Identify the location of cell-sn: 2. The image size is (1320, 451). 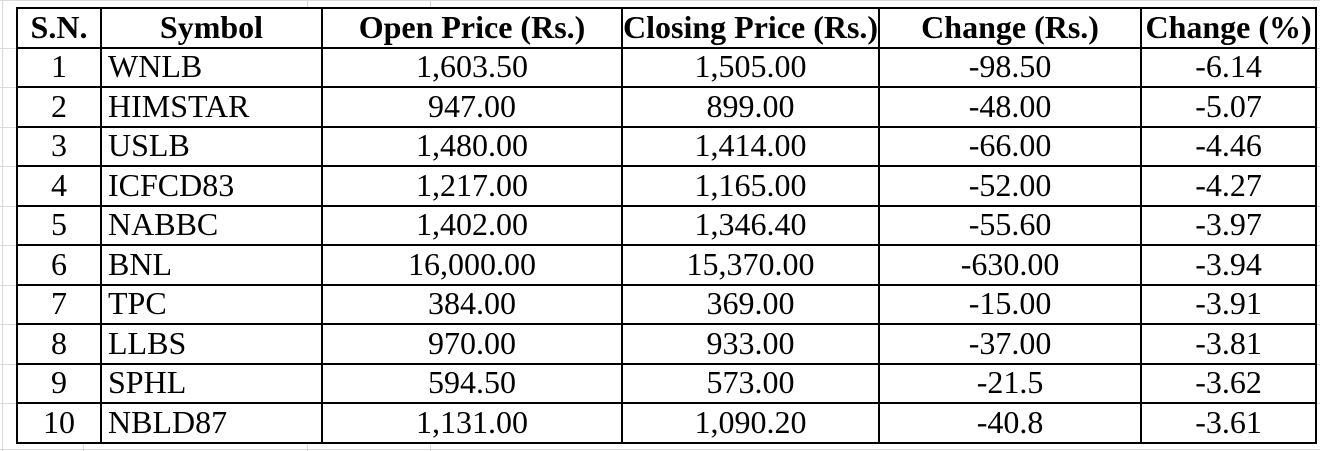
(59, 107).